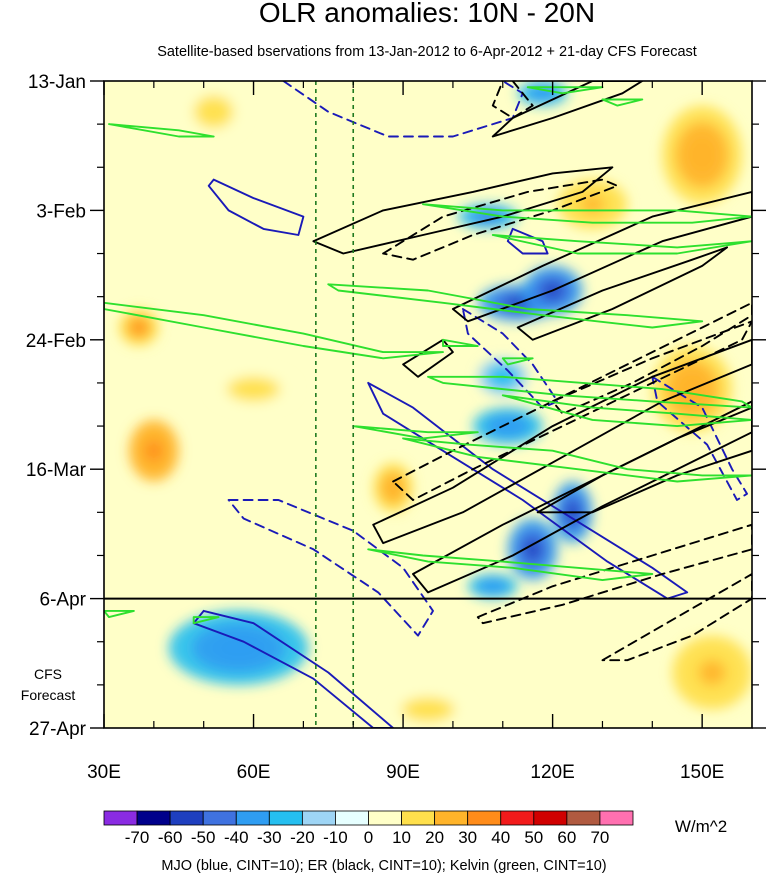 The width and height of the screenshot is (770, 878). I want to click on x-tick-label-3: 120E, so click(552, 772).